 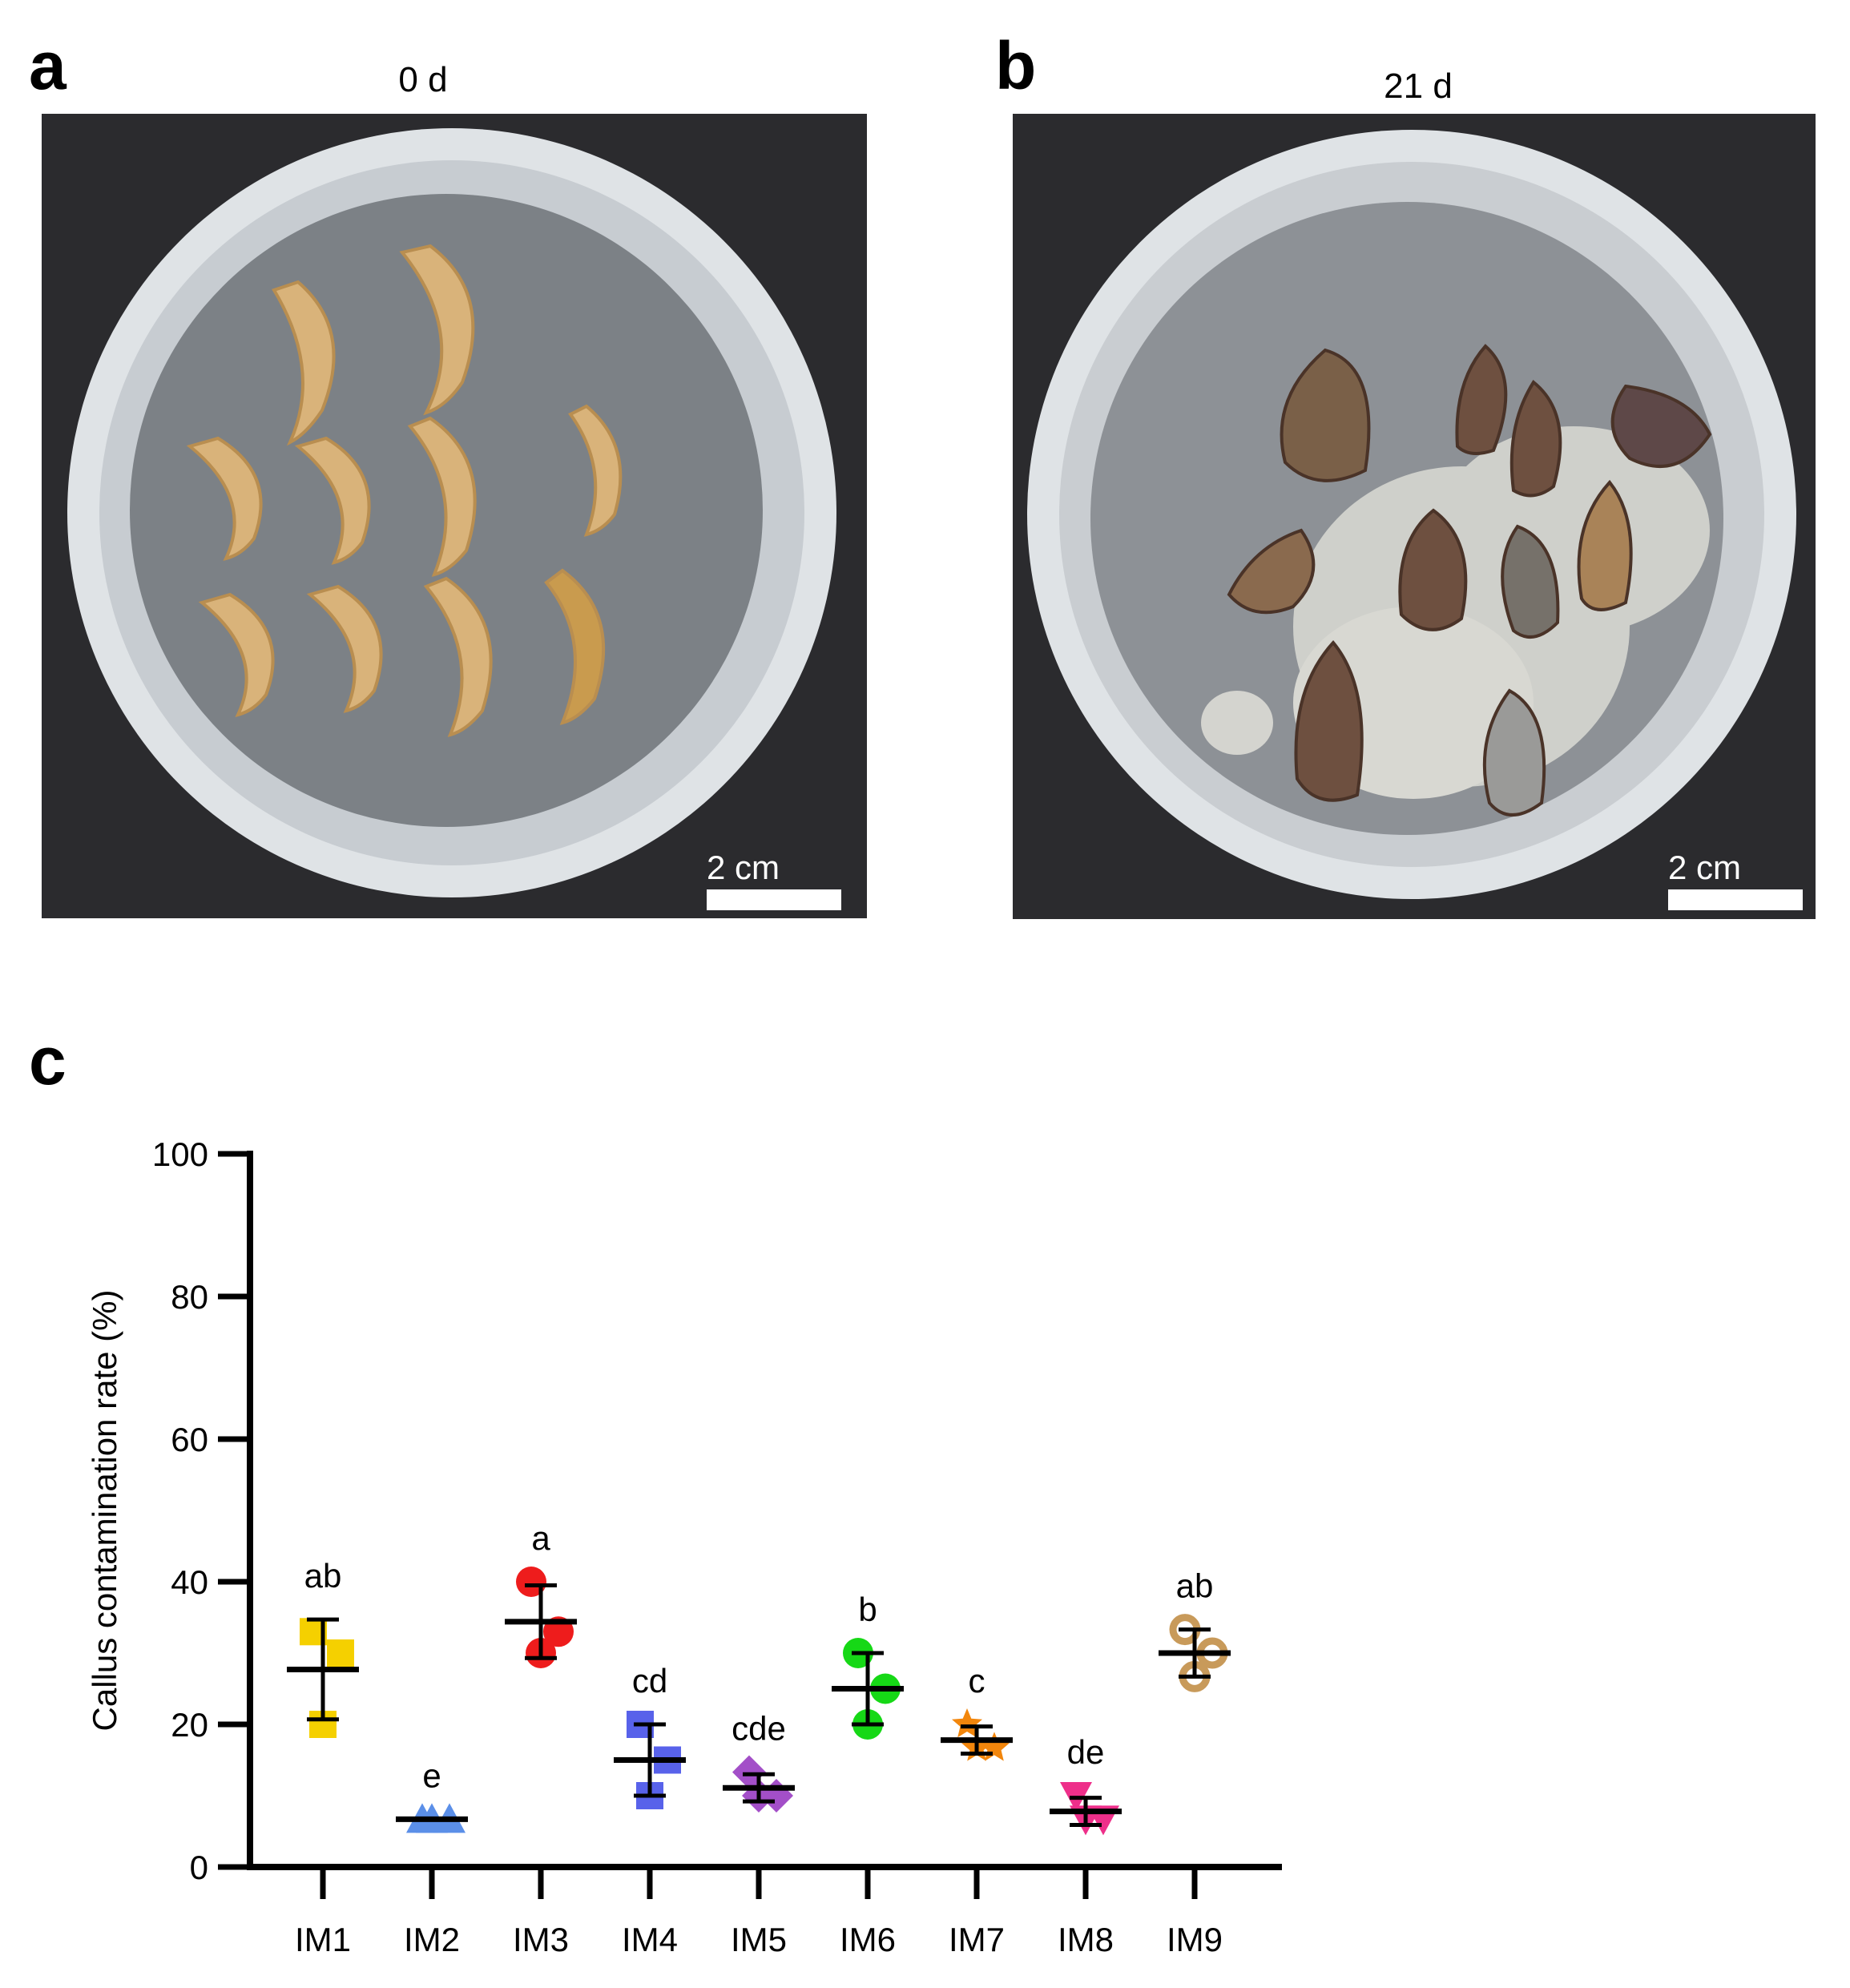 I want to click on x-tick-label: IM4, so click(x=650, y=1939).